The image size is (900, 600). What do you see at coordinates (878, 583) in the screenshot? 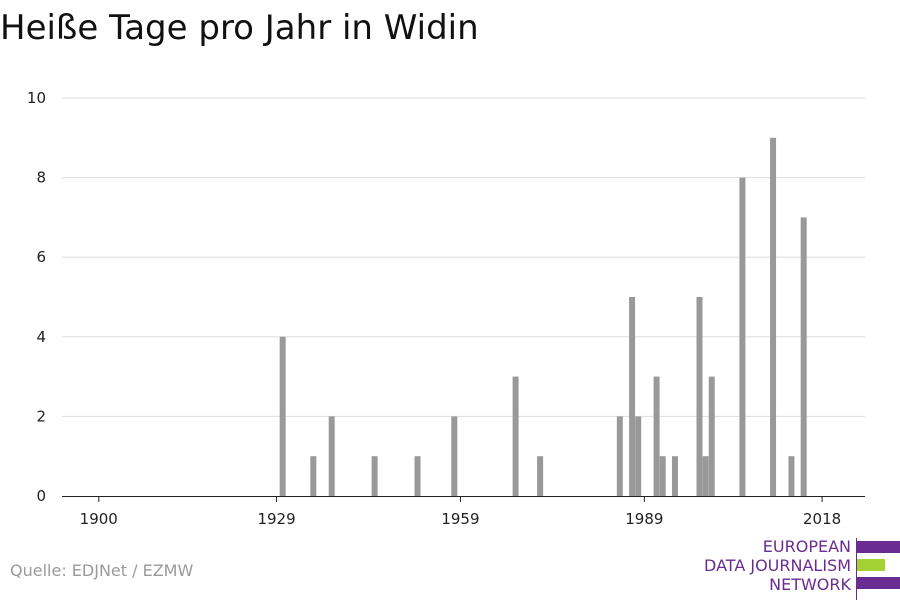
I see `logo-bar-bottom` at bounding box center [878, 583].